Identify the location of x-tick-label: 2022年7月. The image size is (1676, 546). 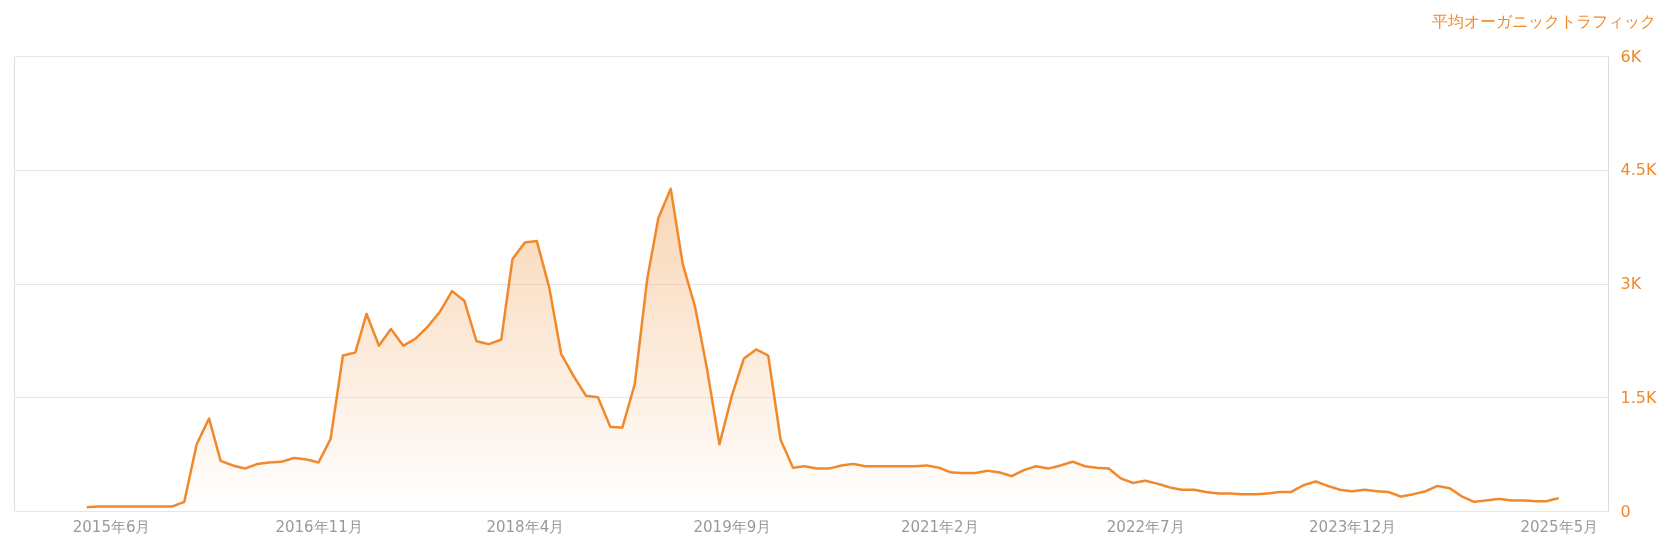
(1145, 526).